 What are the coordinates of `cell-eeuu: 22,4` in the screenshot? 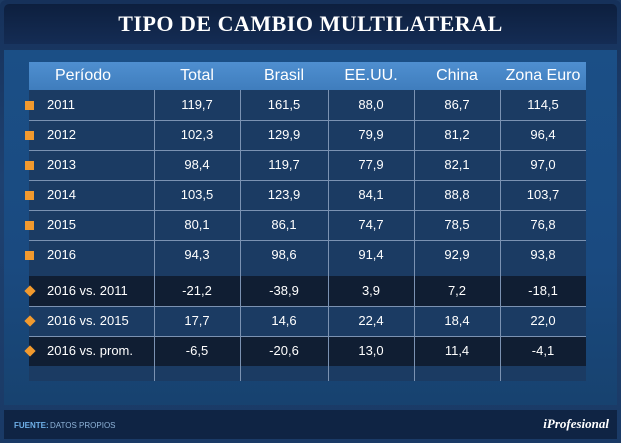 It's located at (371, 320).